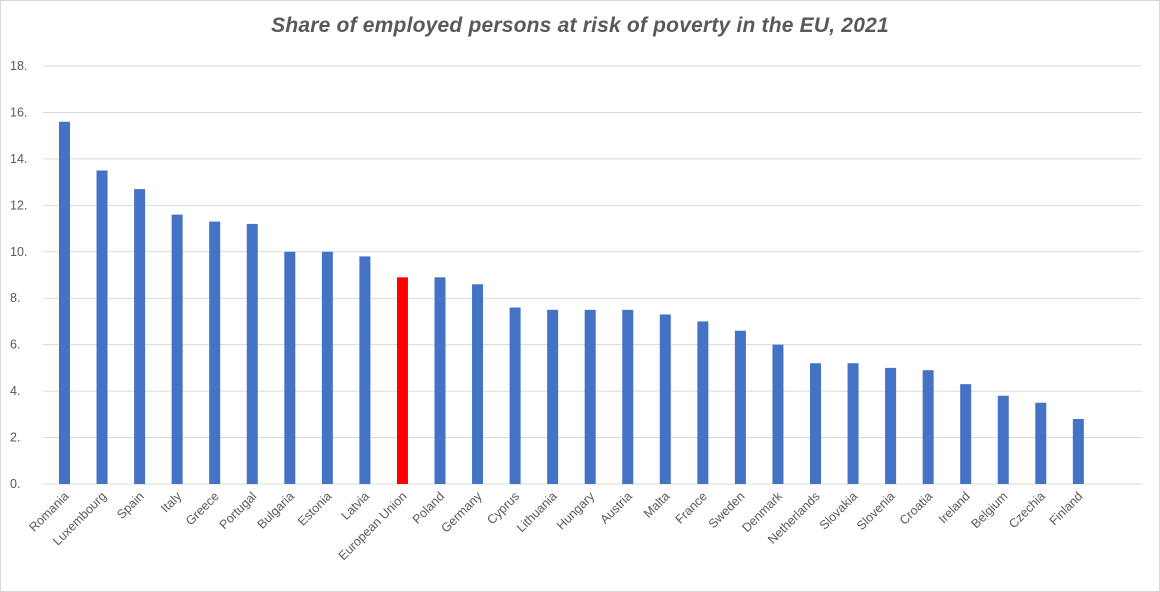 This screenshot has height=592, width=1160. I want to click on bar-italy, so click(177, 349).